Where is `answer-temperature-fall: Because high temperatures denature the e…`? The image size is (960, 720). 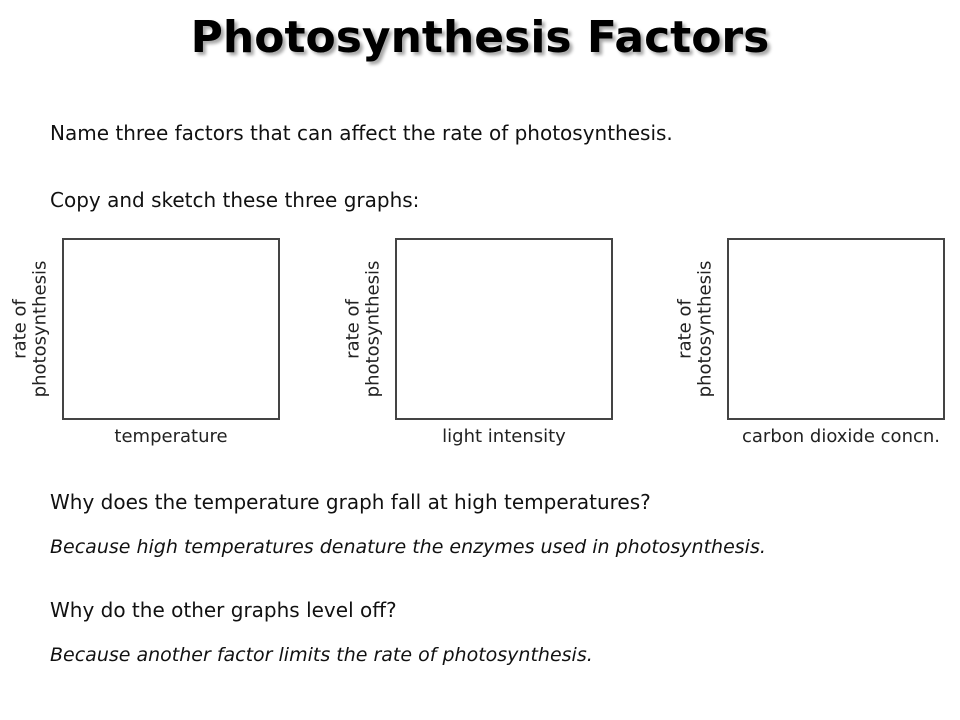 answer-temperature-fall: Because high temperatures denature the e… is located at coordinates (408, 547).